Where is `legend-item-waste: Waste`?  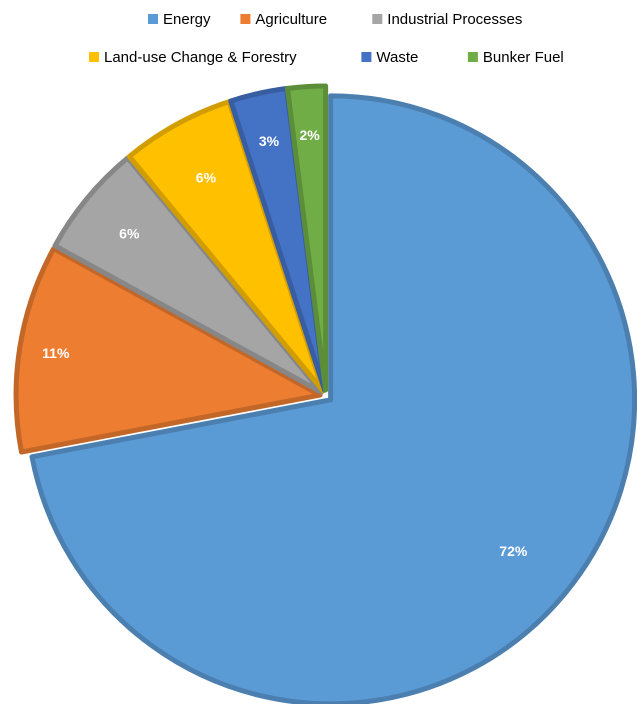
legend-item-waste: Waste is located at coordinates (389, 57).